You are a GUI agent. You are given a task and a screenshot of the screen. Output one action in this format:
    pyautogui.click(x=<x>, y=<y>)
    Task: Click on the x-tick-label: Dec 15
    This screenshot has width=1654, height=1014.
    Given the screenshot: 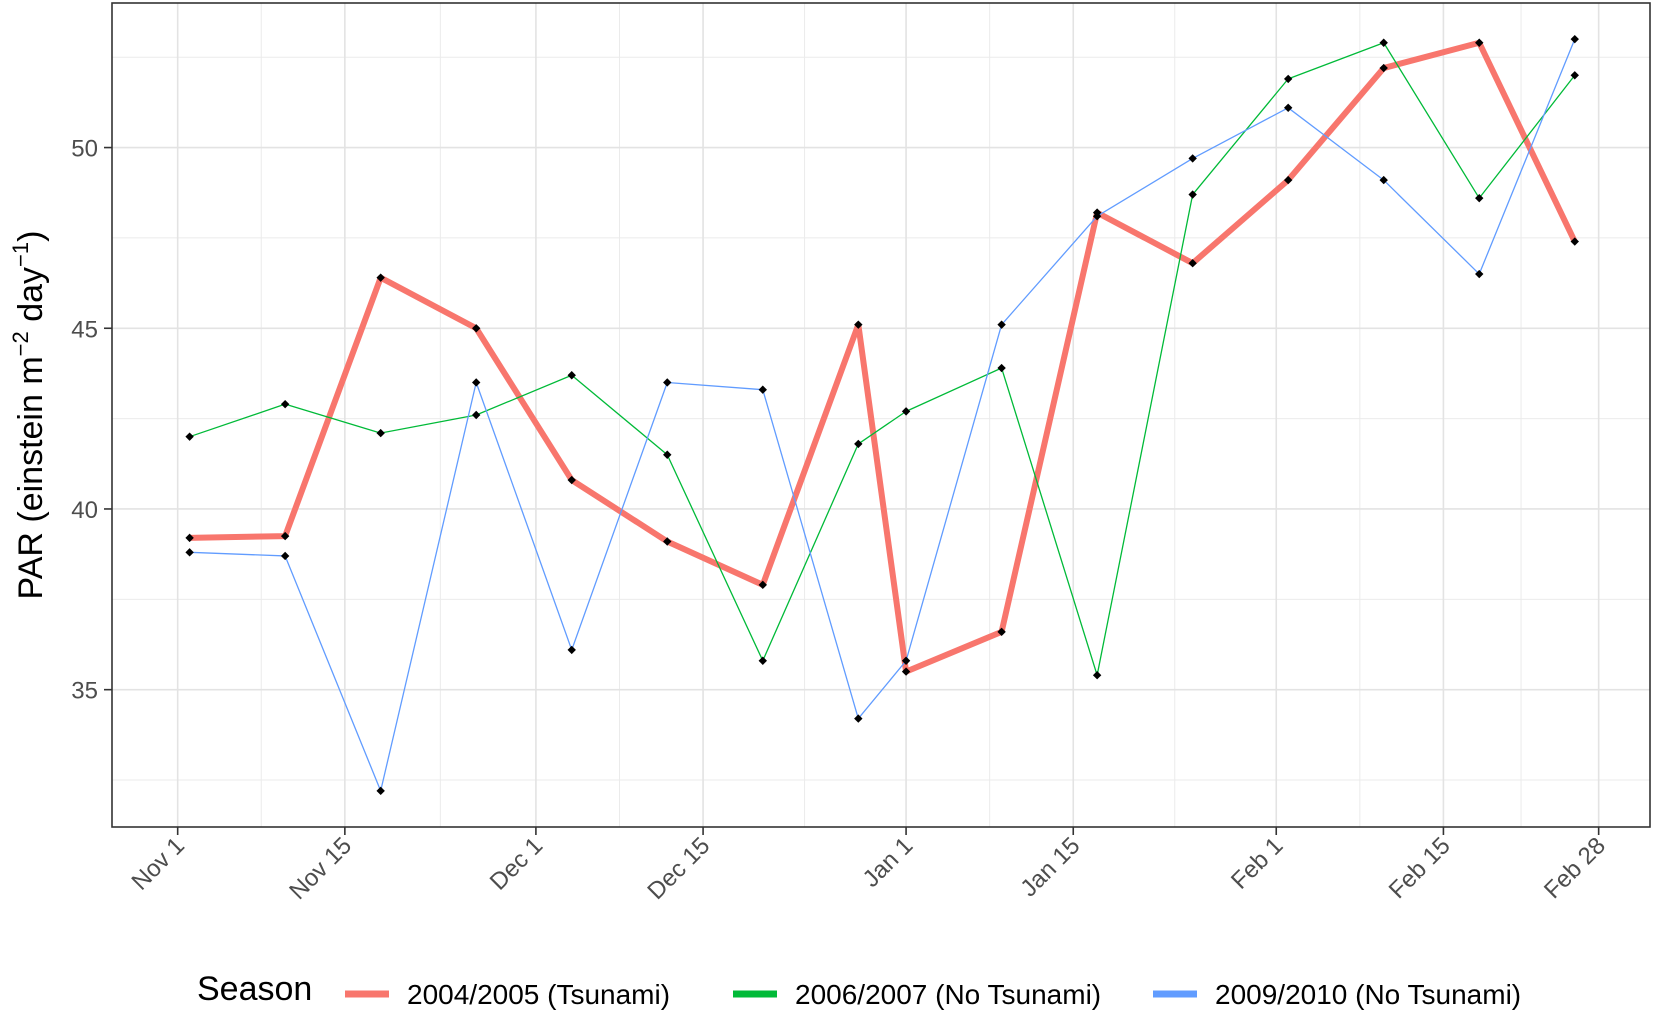 What is the action you would take?
    pyautogui.click(x=678, y=868)
    